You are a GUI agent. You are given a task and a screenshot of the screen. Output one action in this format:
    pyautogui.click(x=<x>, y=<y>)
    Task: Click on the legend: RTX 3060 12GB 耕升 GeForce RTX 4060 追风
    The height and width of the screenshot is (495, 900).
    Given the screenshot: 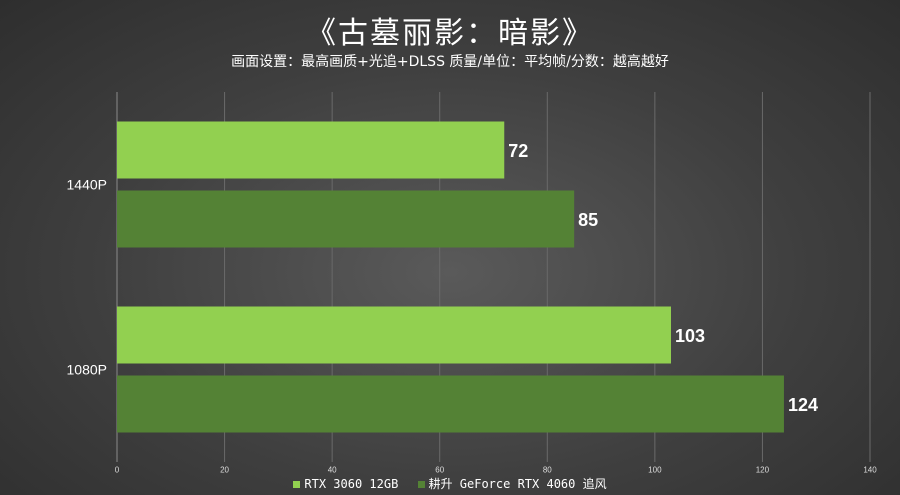 What is the action you would take?
    pyautogui.click(x=450, y=483)
    